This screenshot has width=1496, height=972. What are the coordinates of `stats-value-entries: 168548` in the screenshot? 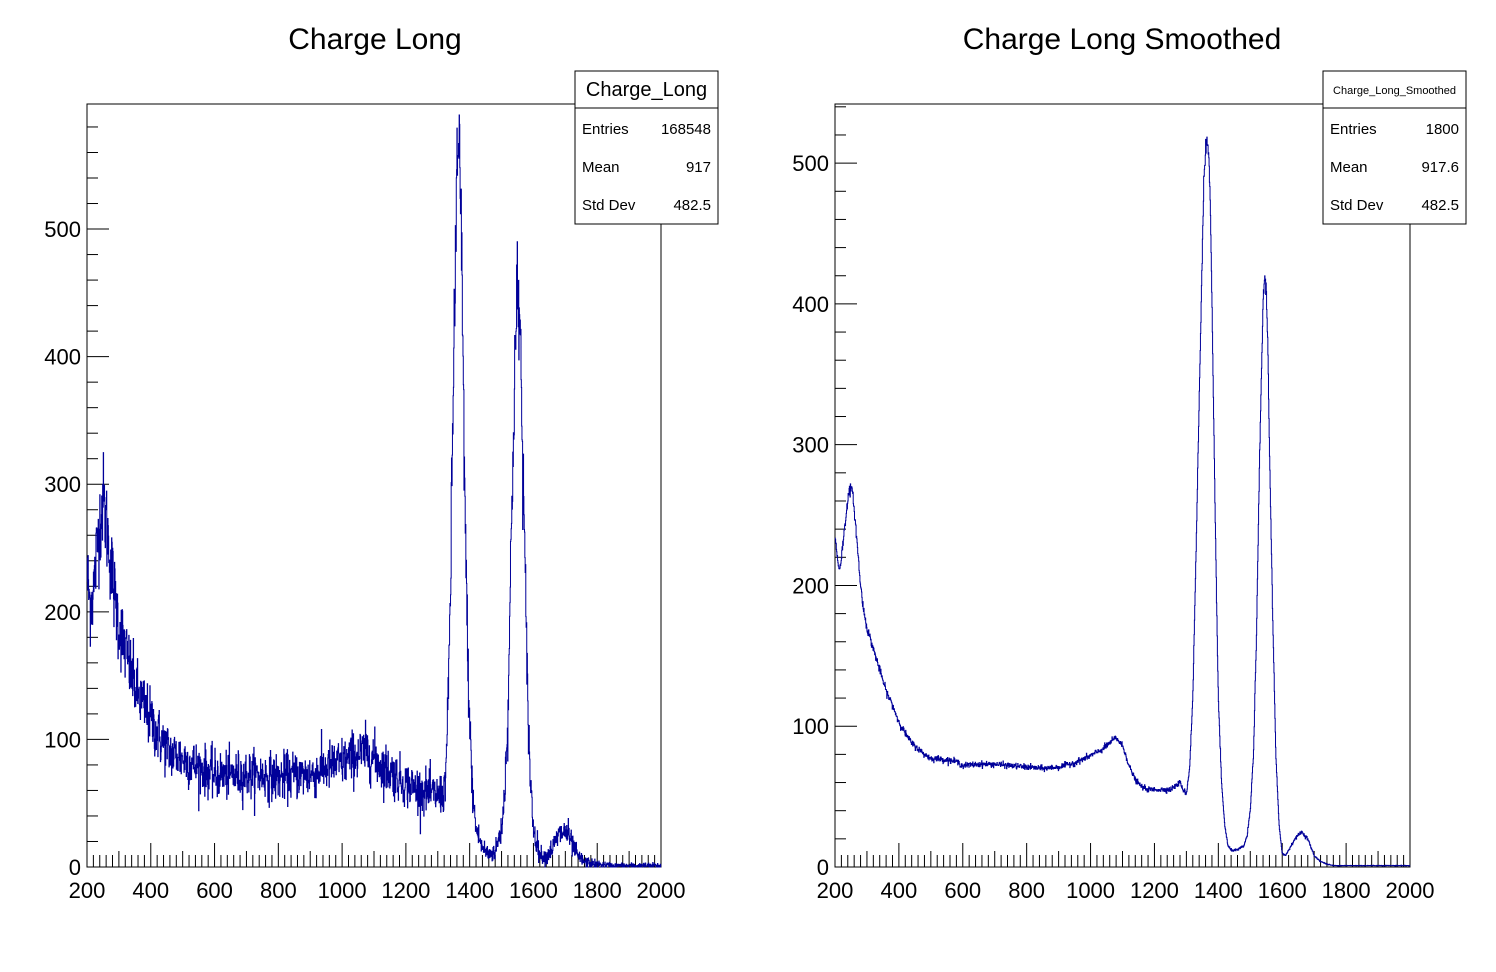 It's located at (686, 129).